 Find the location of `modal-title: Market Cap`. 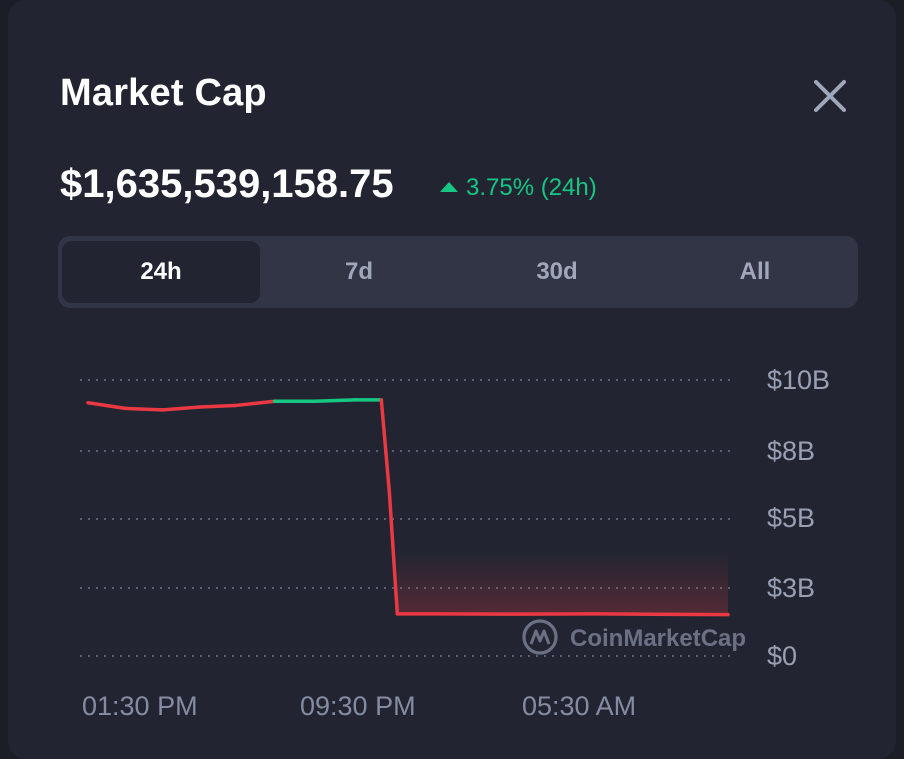

modal-title: Market Cap is located at coordinates (163, 93).